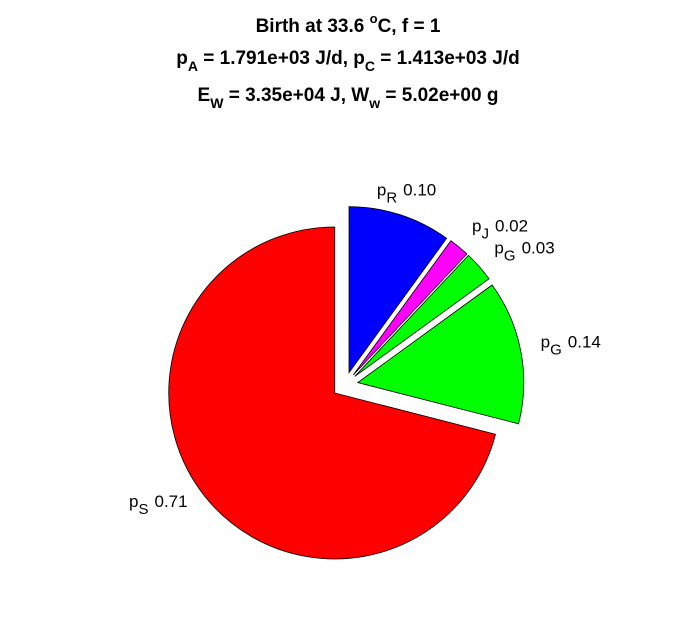 This screenshot has width=696, height=618. I want to click on slice-label: pG 0.03, so click(524, 251).